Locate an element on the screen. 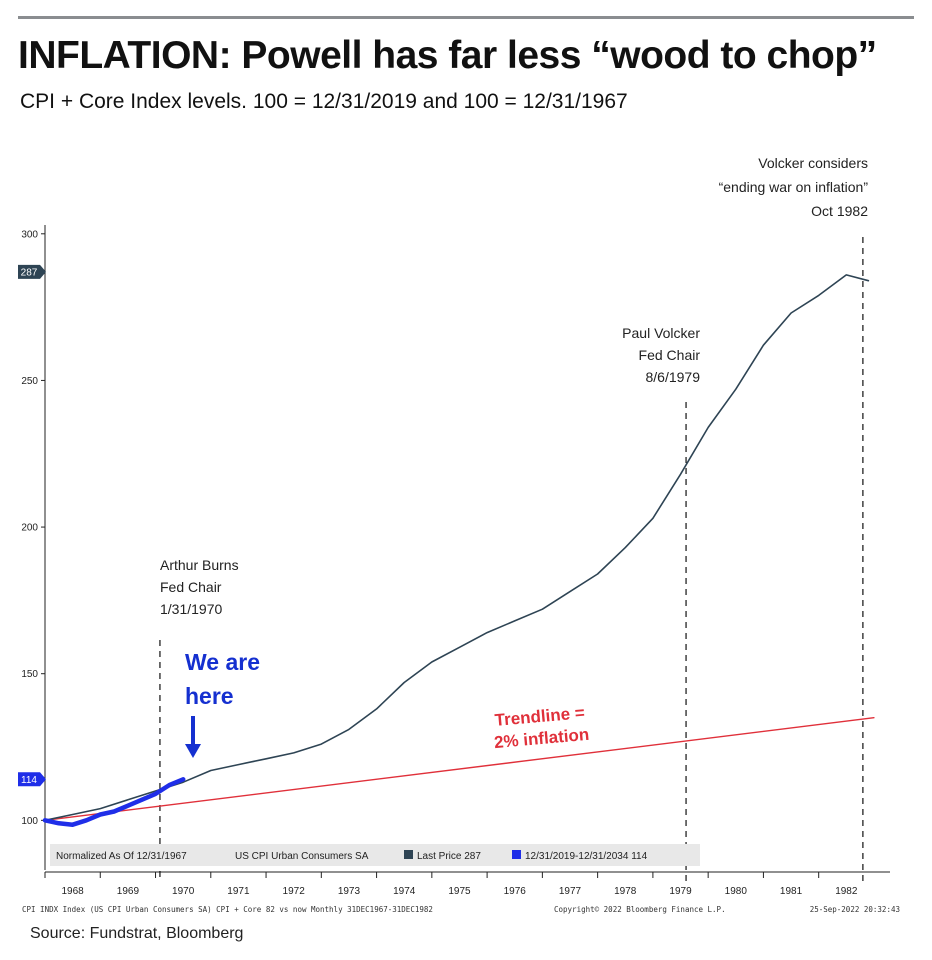 The width and height of the screenshot is (932, 960). x-tick-label-1979: 1979 is located at coordinates (680, 891).